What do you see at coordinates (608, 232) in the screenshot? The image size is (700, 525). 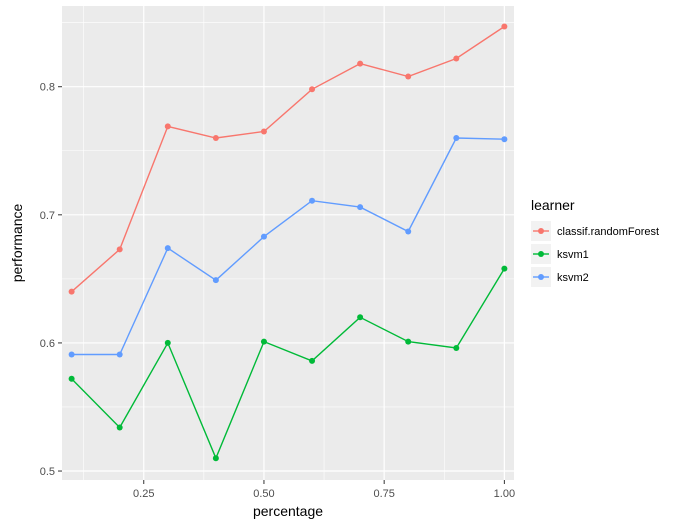 I see `legend-label-classif-randomforest: classif.randomForest` at bounding box center [608, 232].